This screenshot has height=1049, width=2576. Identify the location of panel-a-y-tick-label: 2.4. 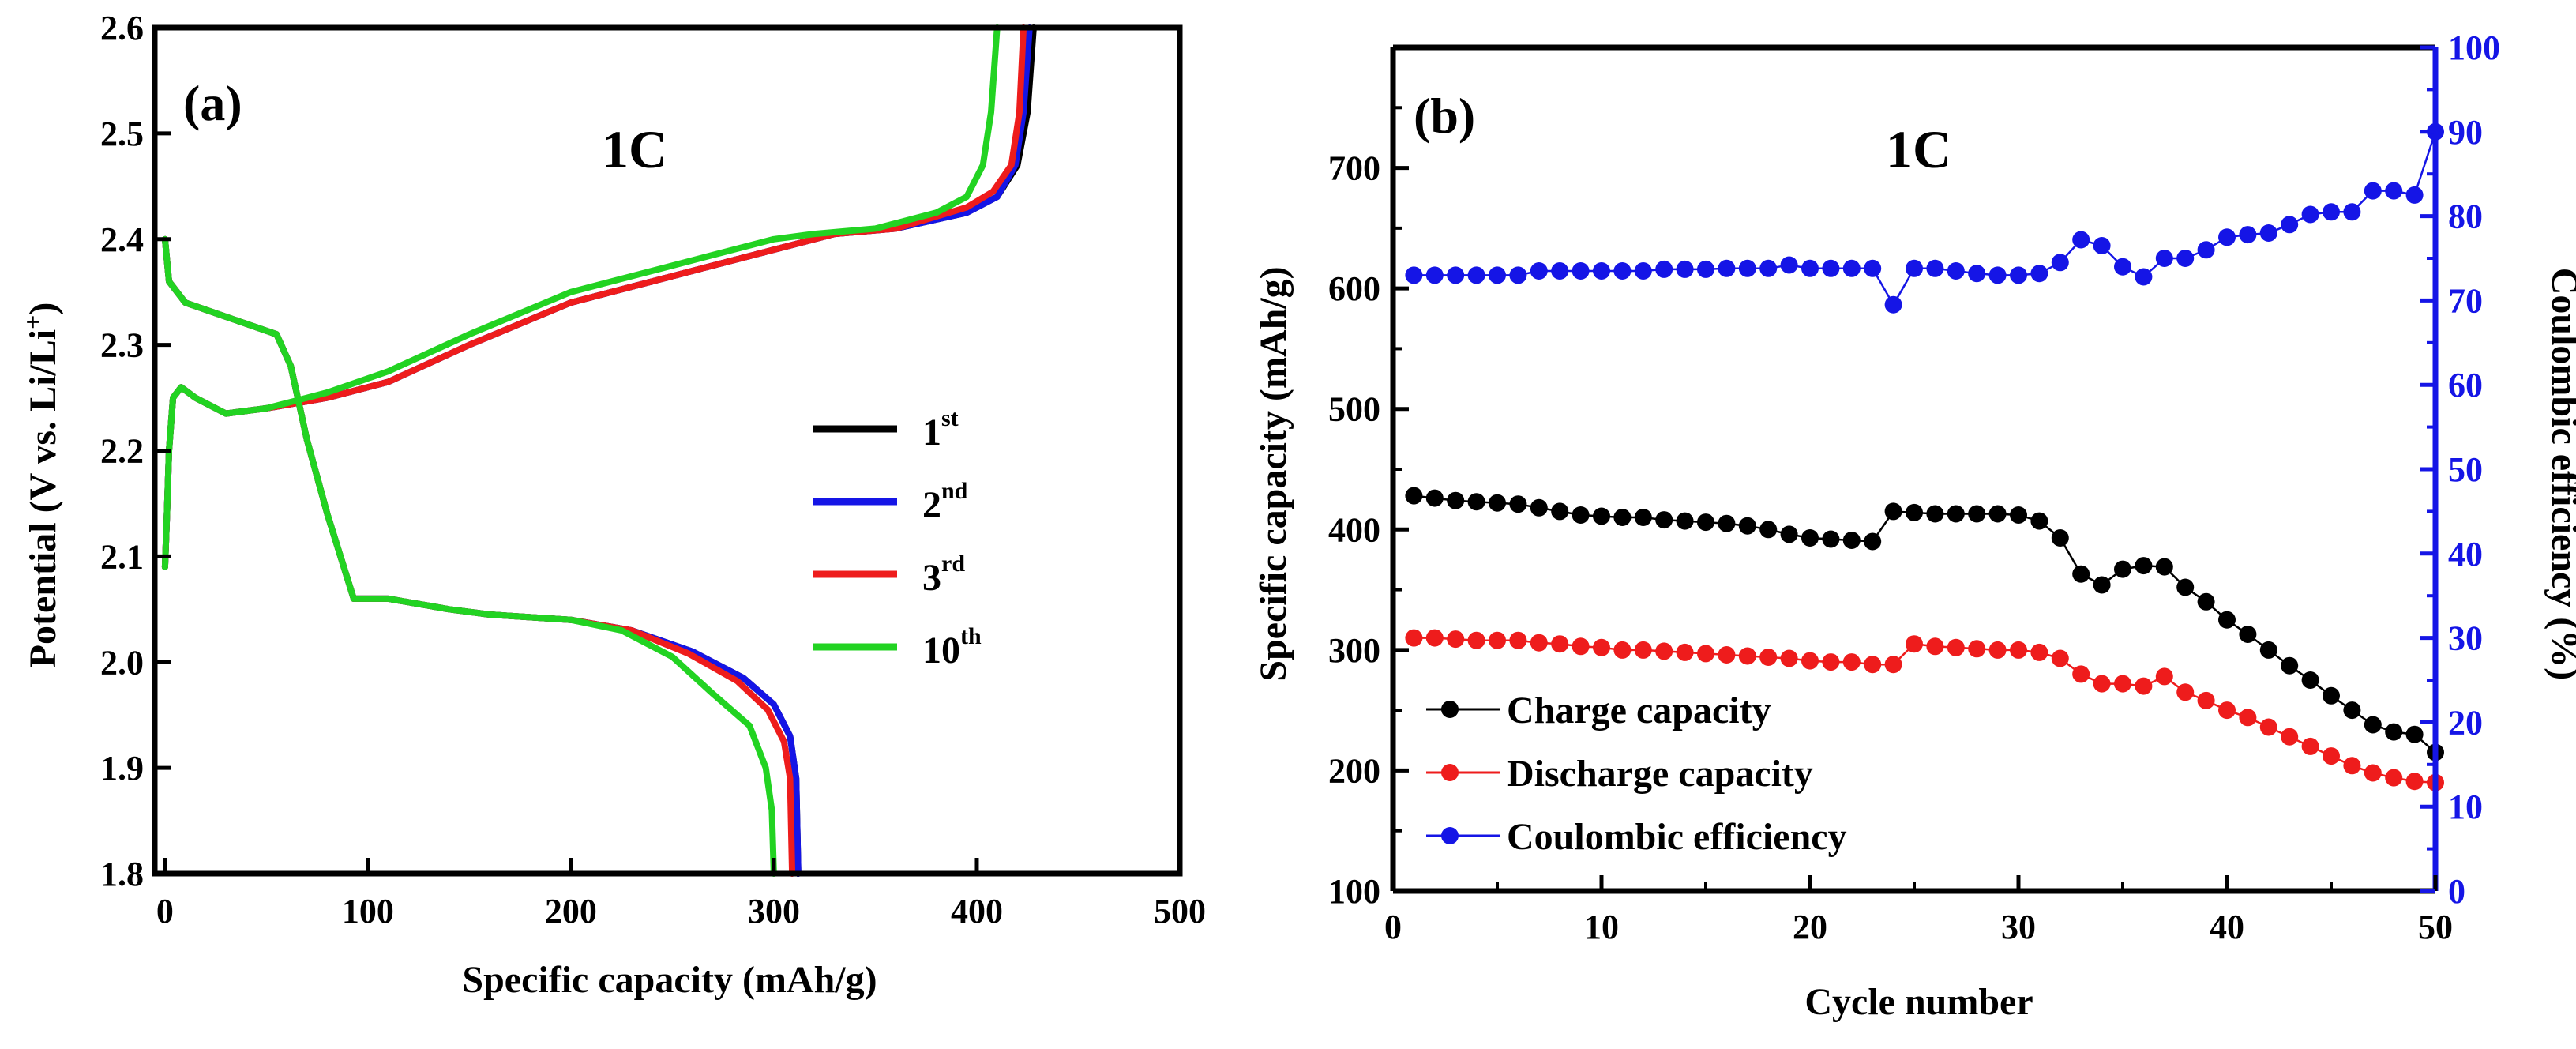
(122, 239).